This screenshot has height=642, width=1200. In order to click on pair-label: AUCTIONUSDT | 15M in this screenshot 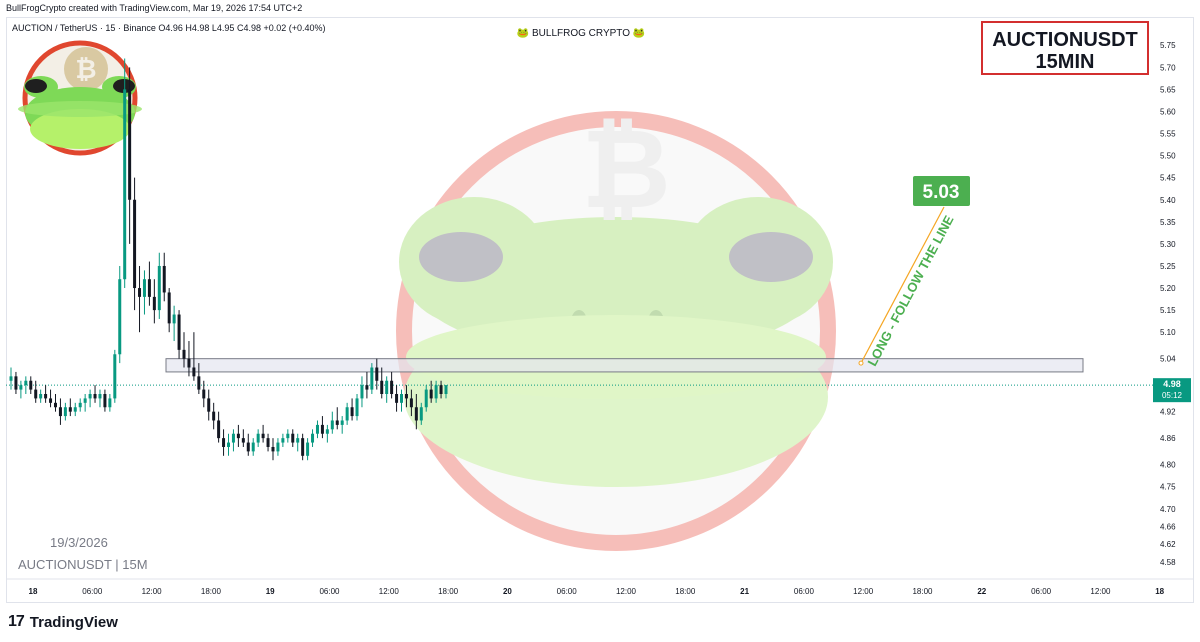, I will do `click(83, 564)`.